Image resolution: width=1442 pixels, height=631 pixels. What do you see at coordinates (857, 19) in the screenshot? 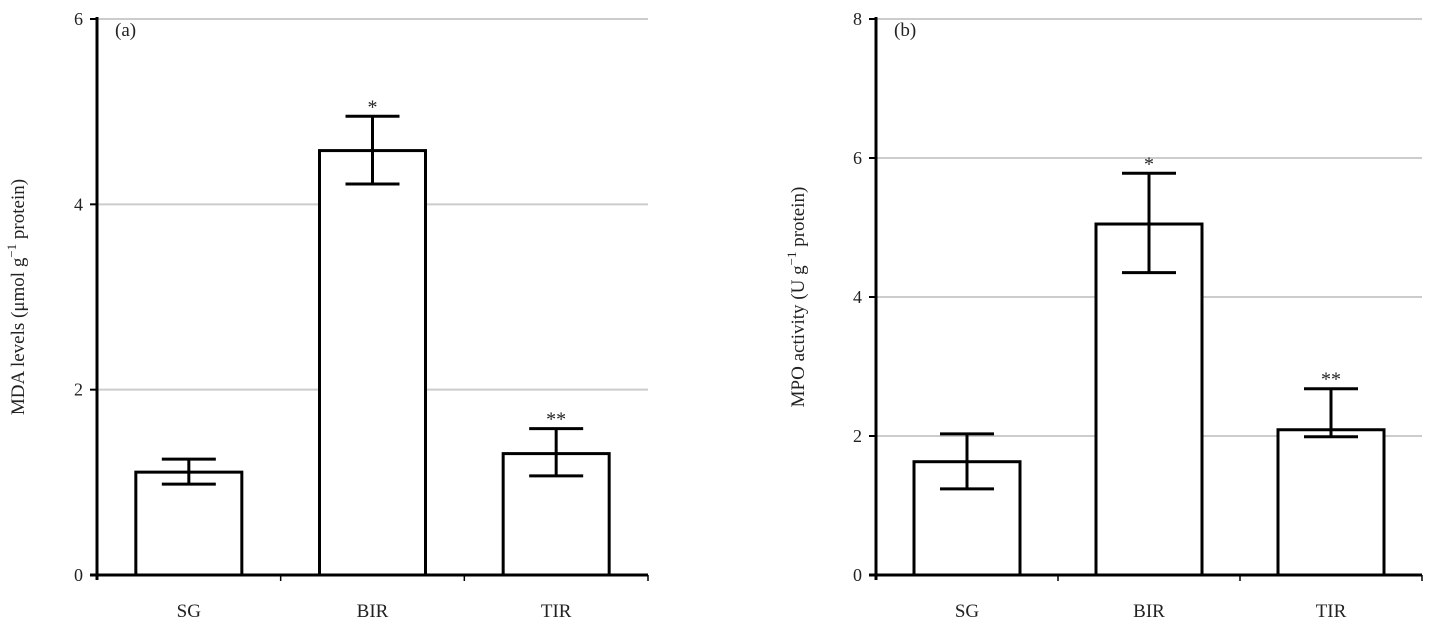
I see `y-tick-label: 8` at bounding box center [857, 19].